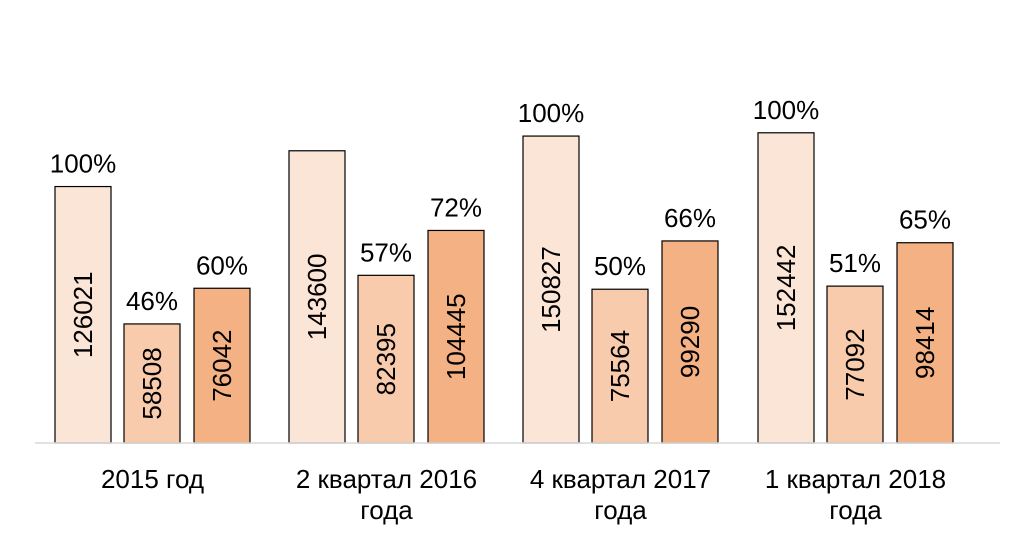 The image size is (1024, 552). I want to click on category-label: 1 квартал 2018, so click(855, 479).